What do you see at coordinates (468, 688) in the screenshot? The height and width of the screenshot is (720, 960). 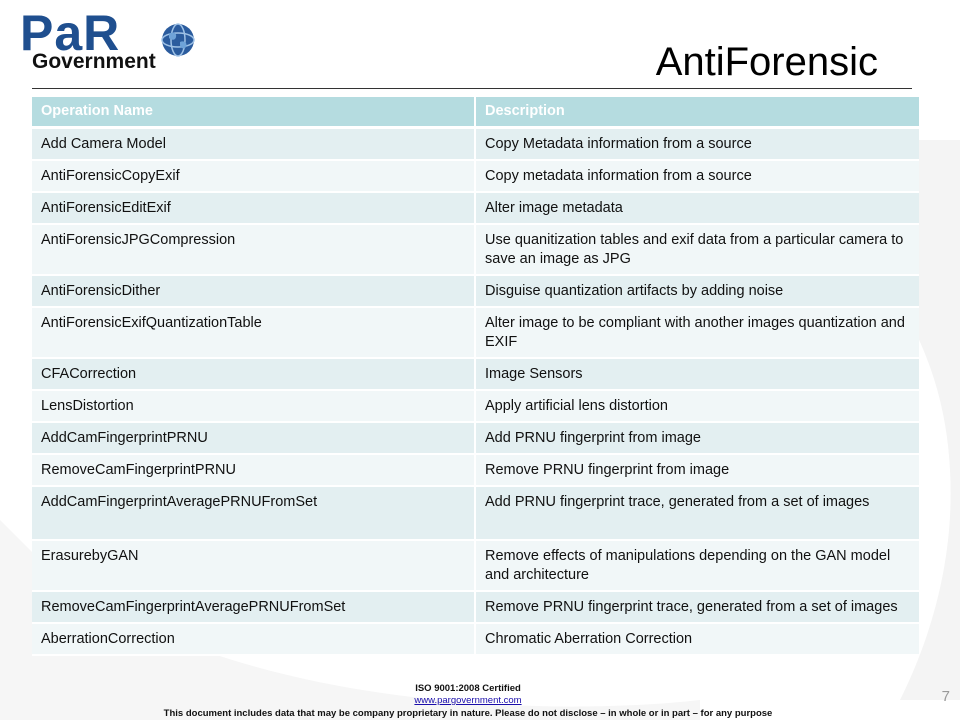 I see `footer-certification: ISO 9001:2008 Certified` at bounding box center [468, 688].